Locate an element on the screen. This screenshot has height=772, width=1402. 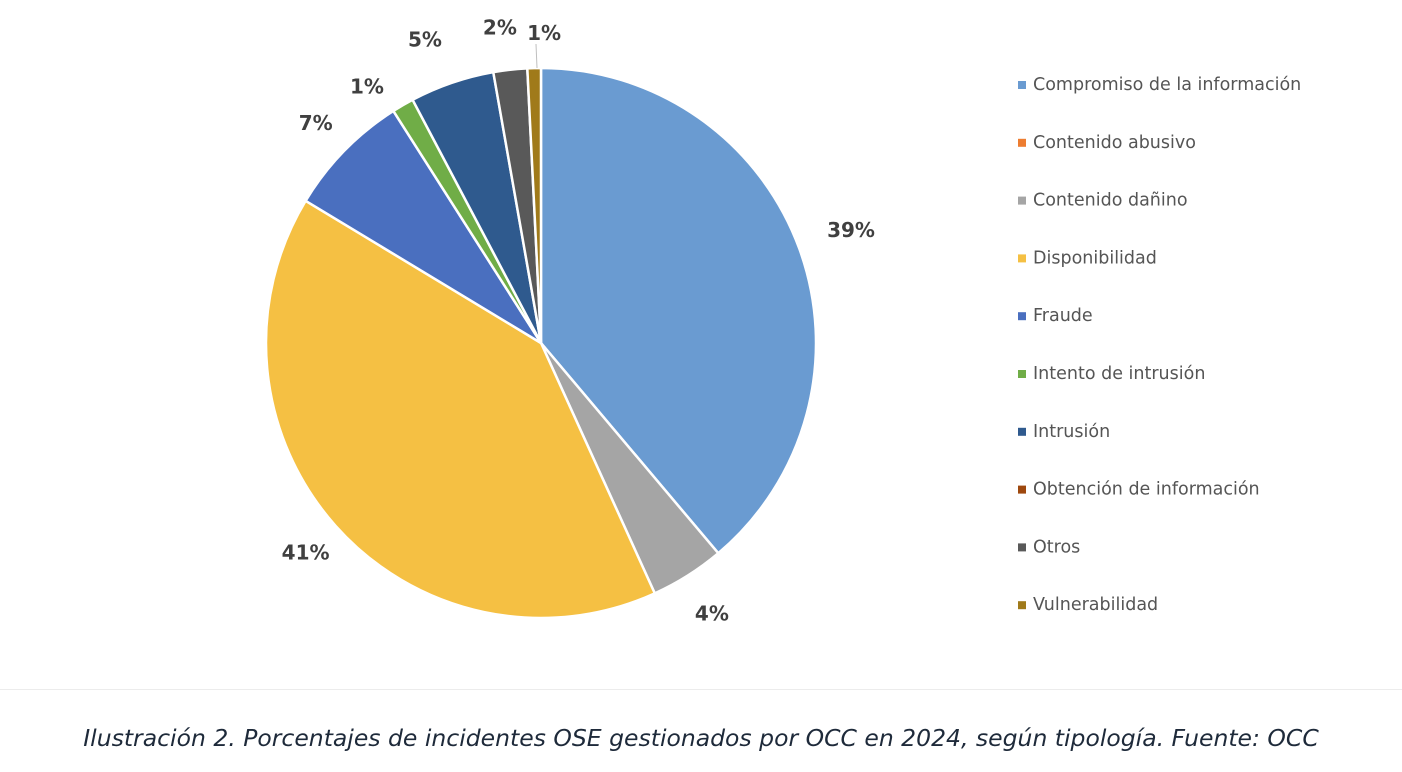
legend-label-vulnerabilidad: Vulnerabilidad is located at coordinates (1095, 605).